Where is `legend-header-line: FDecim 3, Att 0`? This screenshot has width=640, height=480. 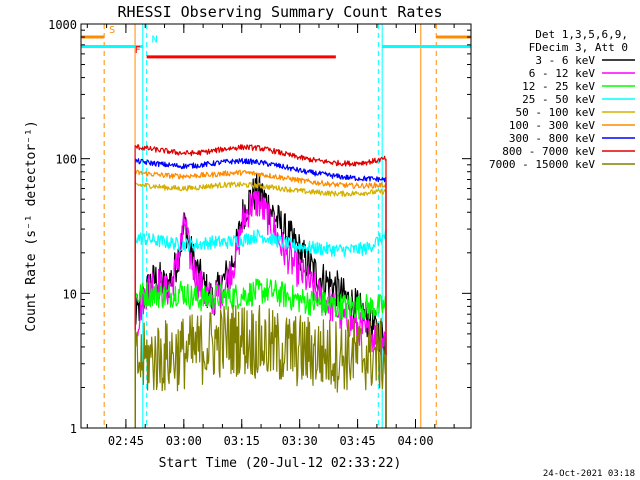
legend-header-line: FDecim 3, Att 0 is located at coordinates (578, 47).